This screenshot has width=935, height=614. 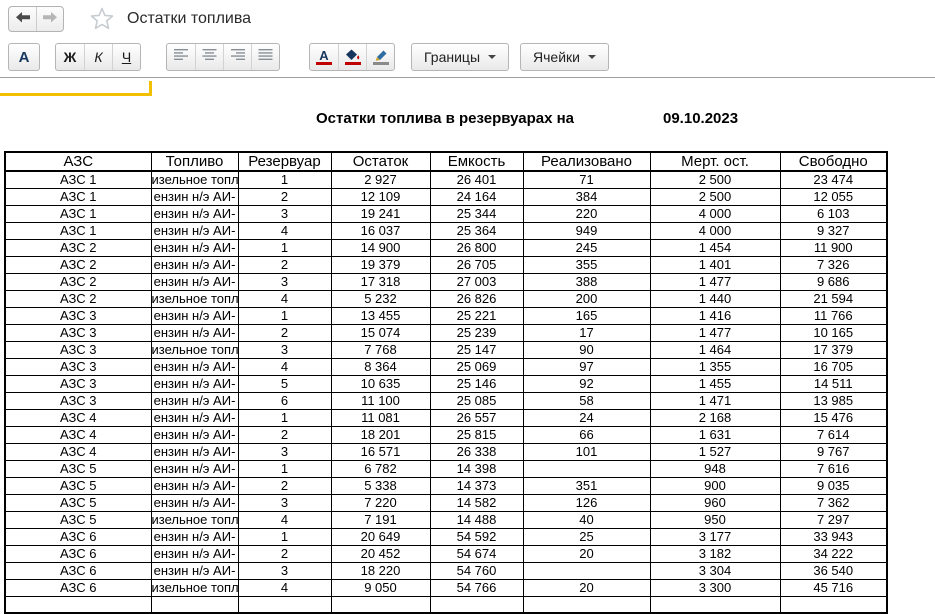 What do you see at coordinates (476, 214) in the screenshot?
I see `table-cell: 25 344` at bounding box center [476, 214].